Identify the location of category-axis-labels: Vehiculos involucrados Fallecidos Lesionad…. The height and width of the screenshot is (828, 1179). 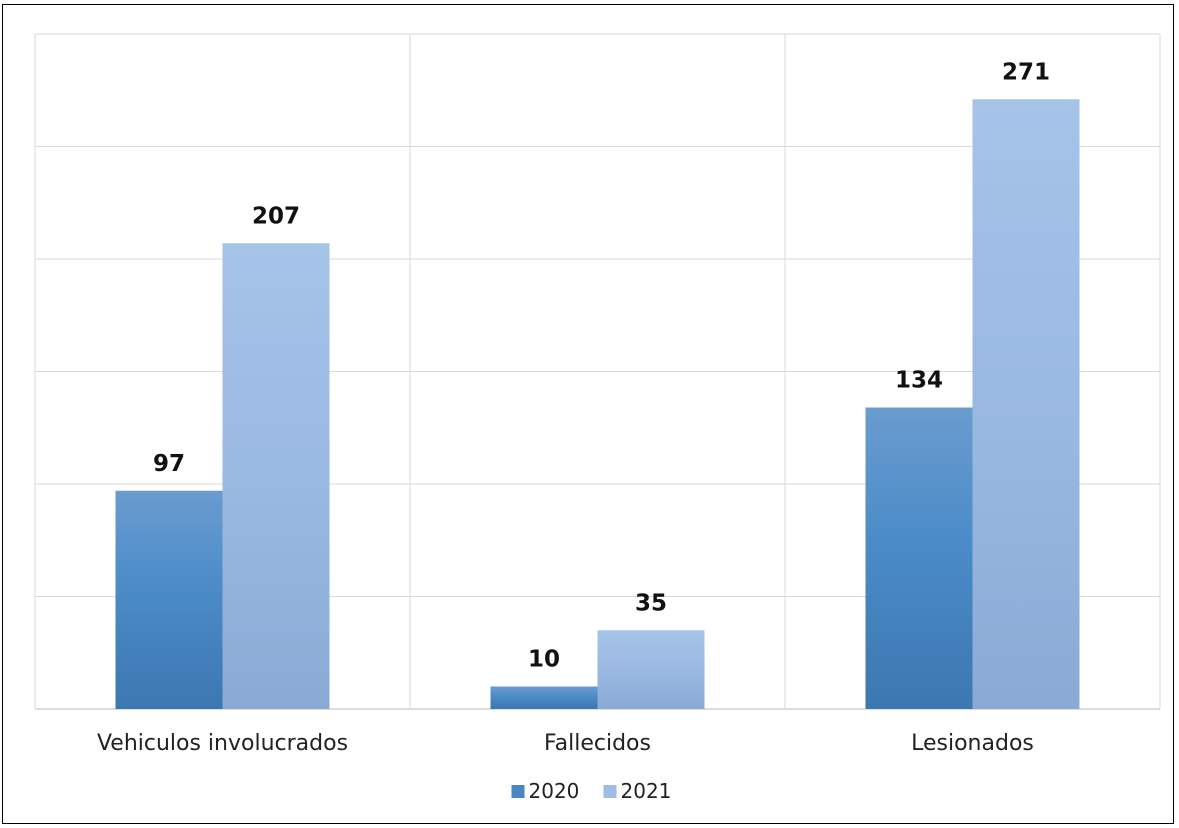
(565, 743).